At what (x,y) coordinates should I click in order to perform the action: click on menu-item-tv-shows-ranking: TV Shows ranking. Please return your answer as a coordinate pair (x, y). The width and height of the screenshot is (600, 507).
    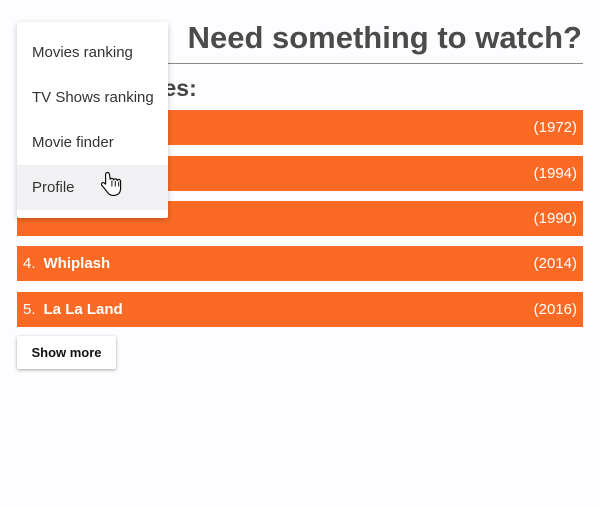
    Looking at the image, I should click on (93, 97).